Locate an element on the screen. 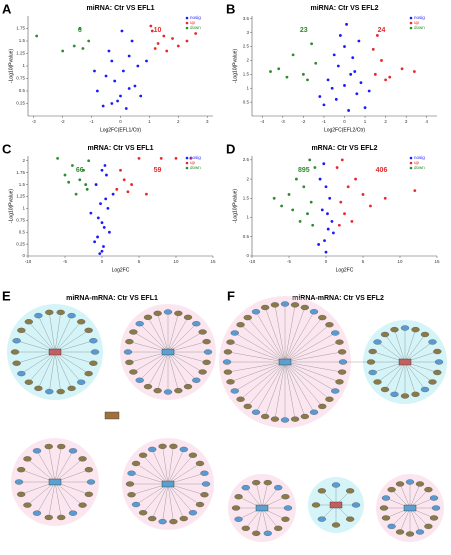  legend-label: up is located at coordinates (193, 162).